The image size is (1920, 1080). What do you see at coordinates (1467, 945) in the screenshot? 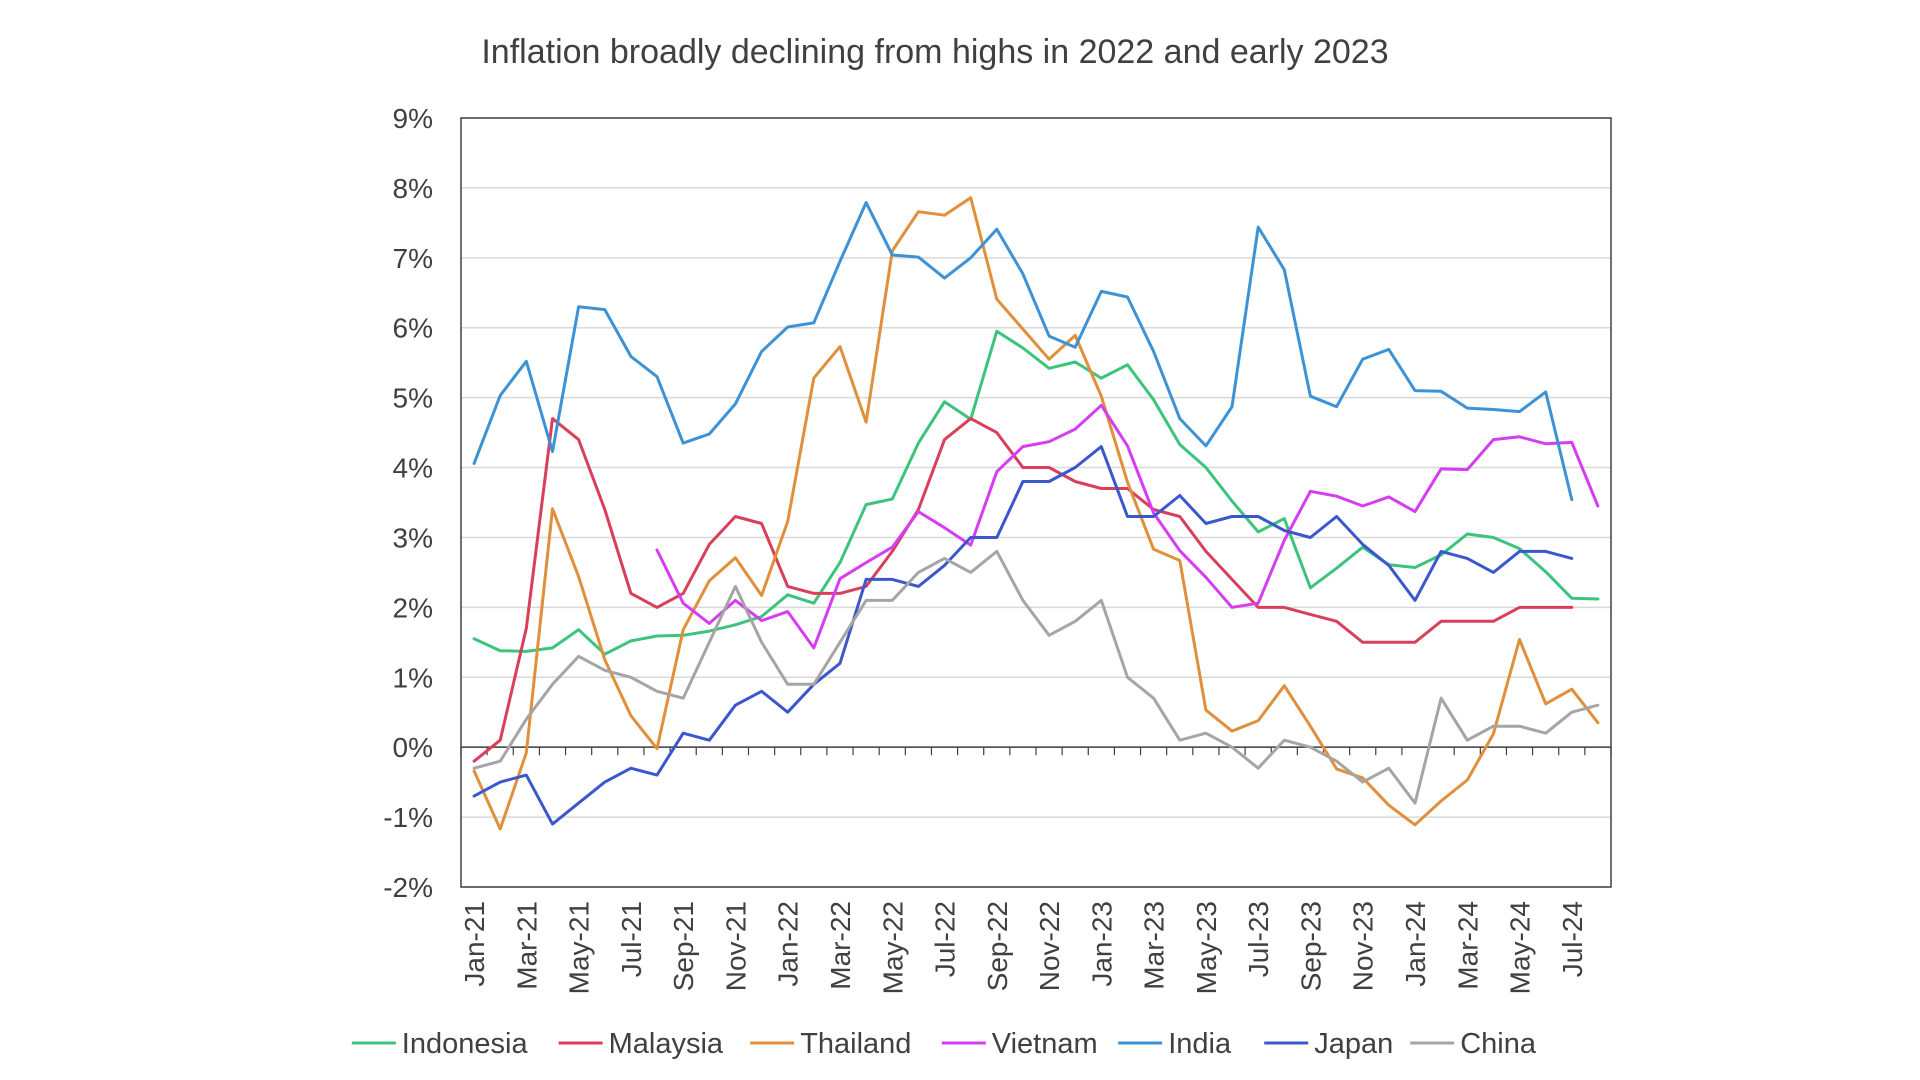
I see `x-tick-label: Mar-24` at bounding box center [1467, 945].